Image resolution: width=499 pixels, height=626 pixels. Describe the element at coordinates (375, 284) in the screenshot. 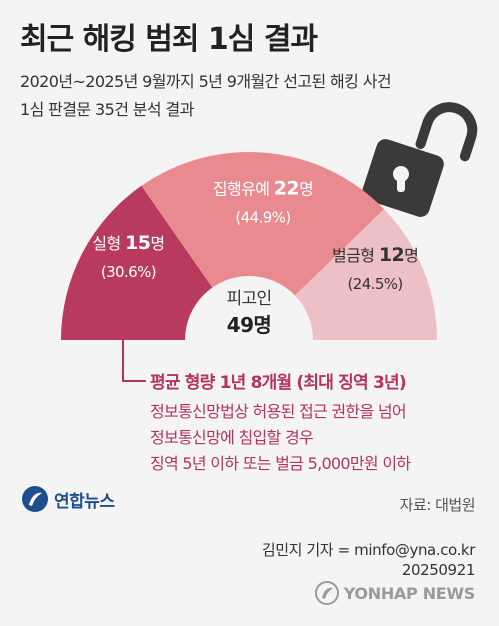

I see `slice-percent-2: (24.5%)` at that location.